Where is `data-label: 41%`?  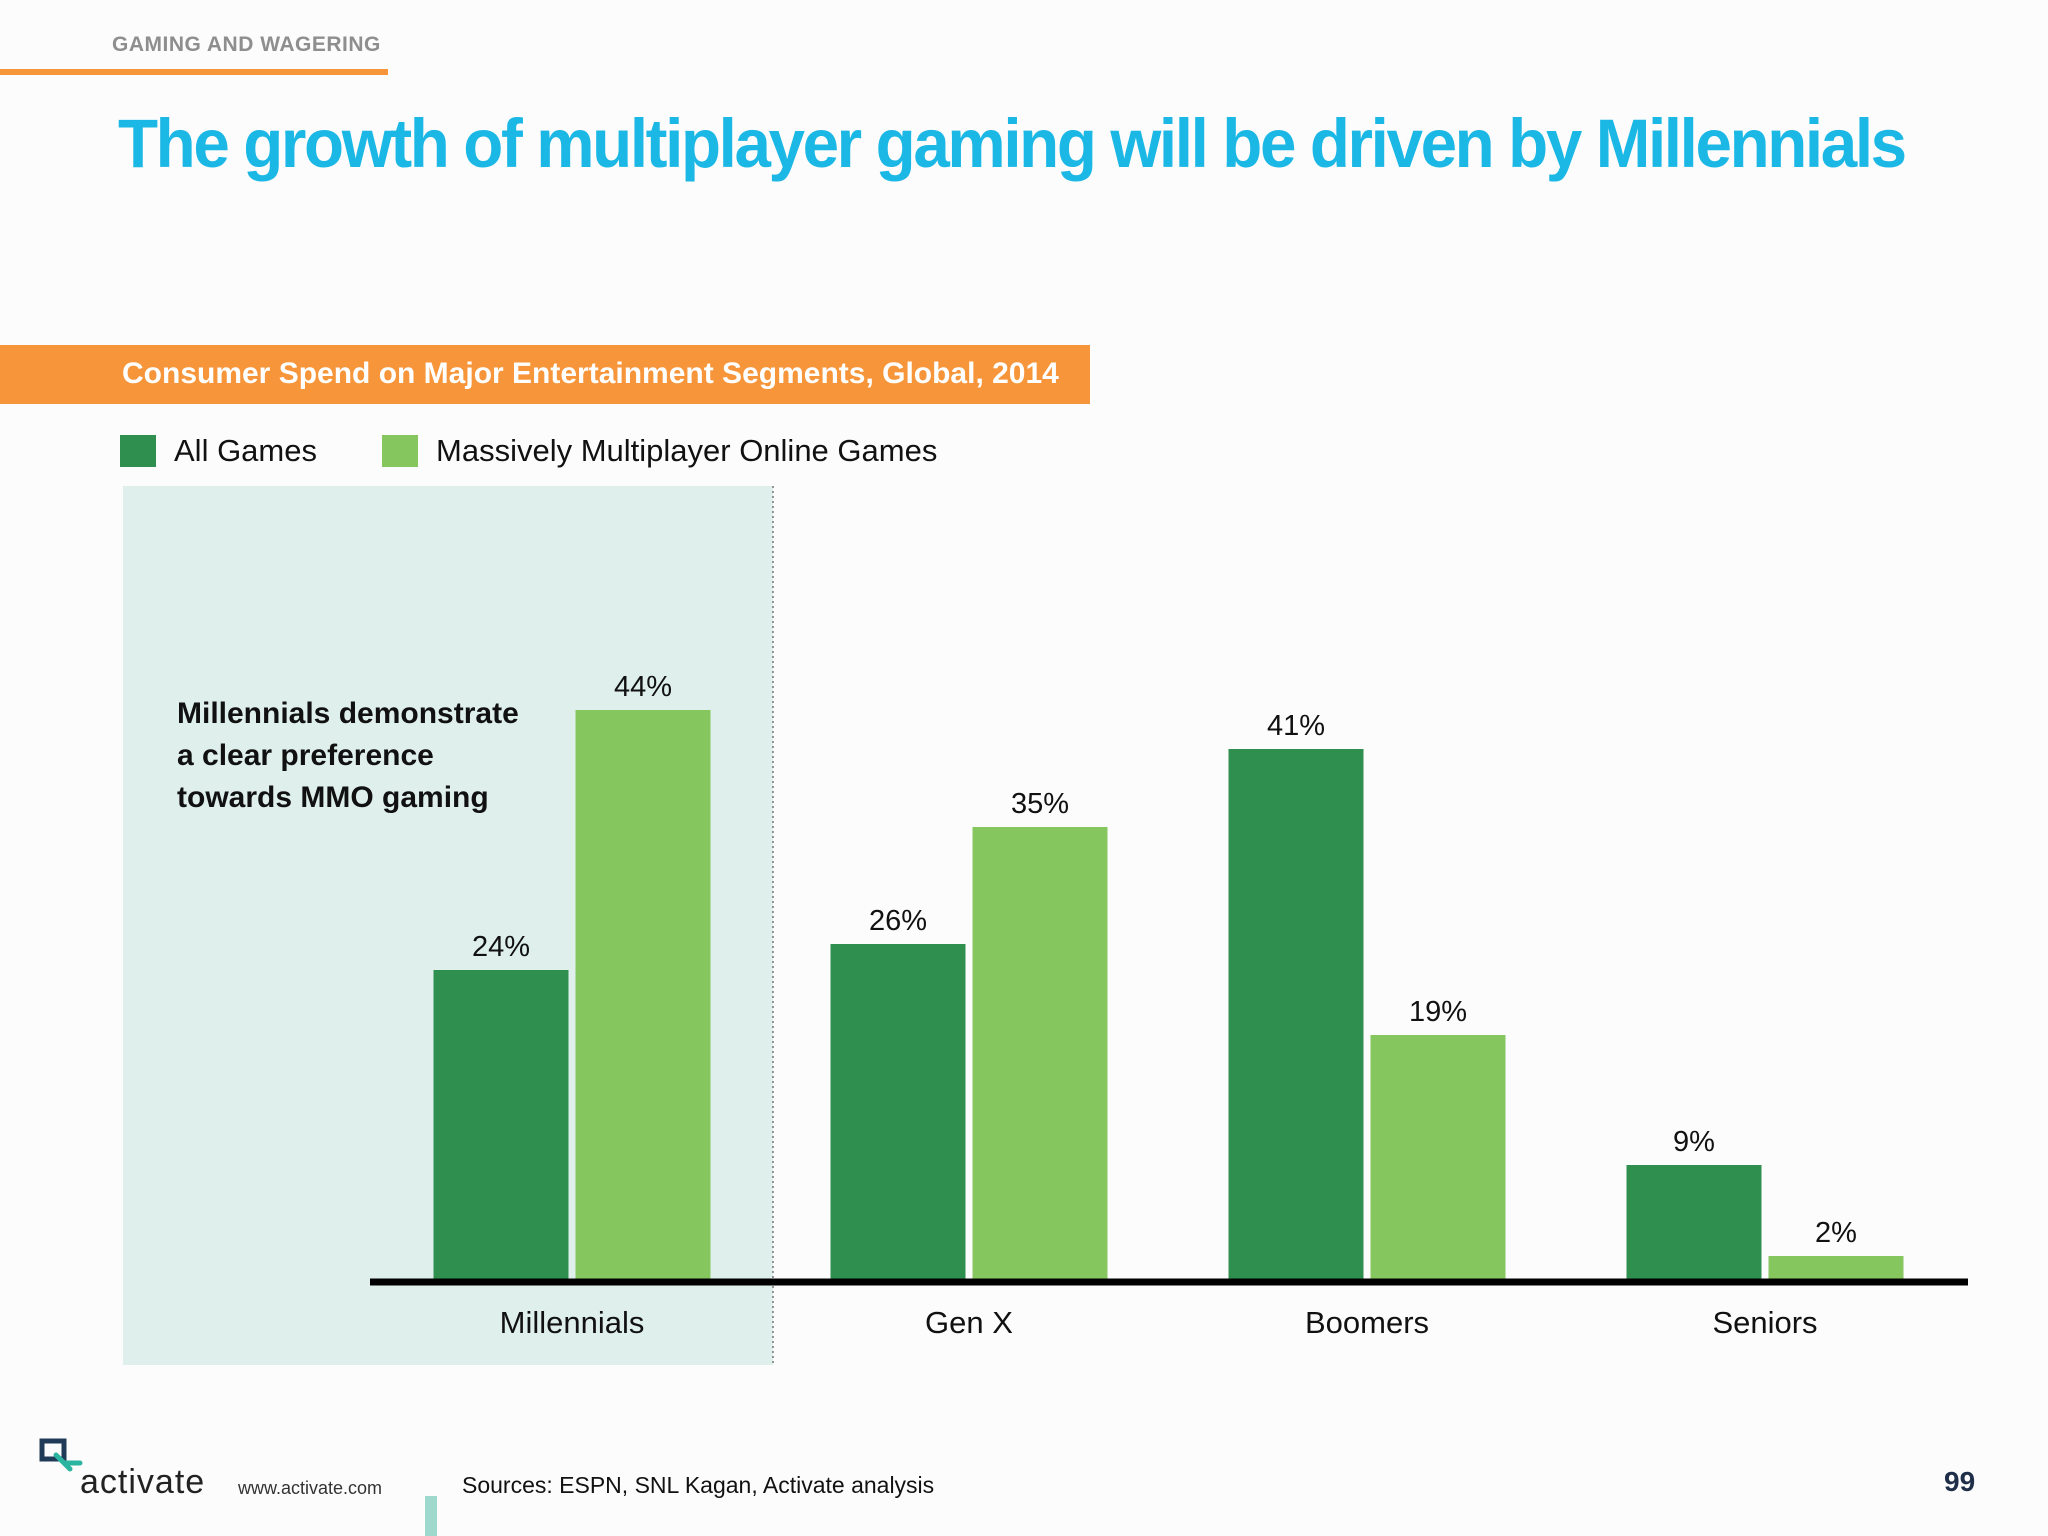
data-label: 41% is located at coordinates (1296, 726).